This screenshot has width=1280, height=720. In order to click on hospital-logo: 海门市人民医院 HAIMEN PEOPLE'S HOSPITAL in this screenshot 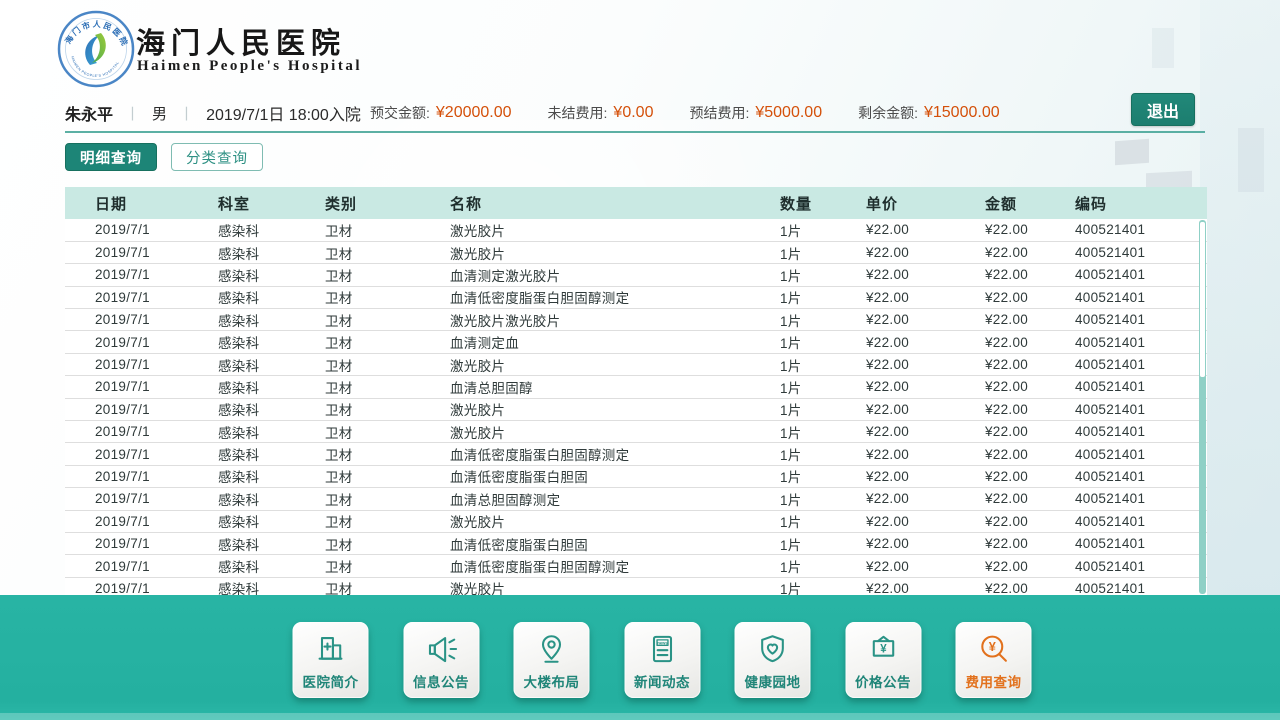, I will do `click(96, 49)`.